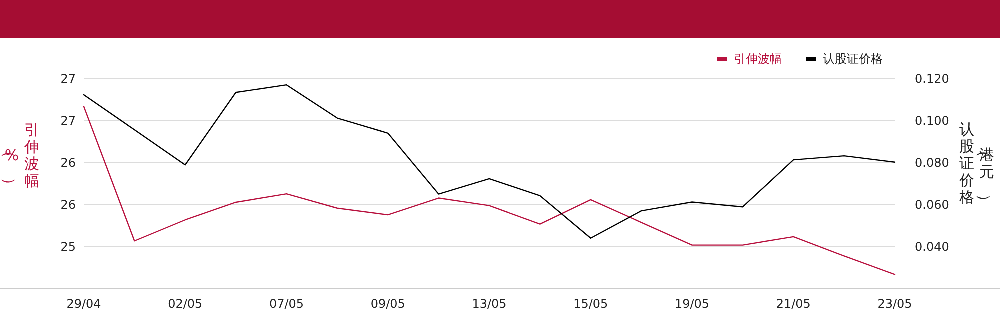 The image size is (1000, 324). Describe the element at coordinates (185, 304) in the screenshot. I see `x-tick-label: 02/05` at that location.